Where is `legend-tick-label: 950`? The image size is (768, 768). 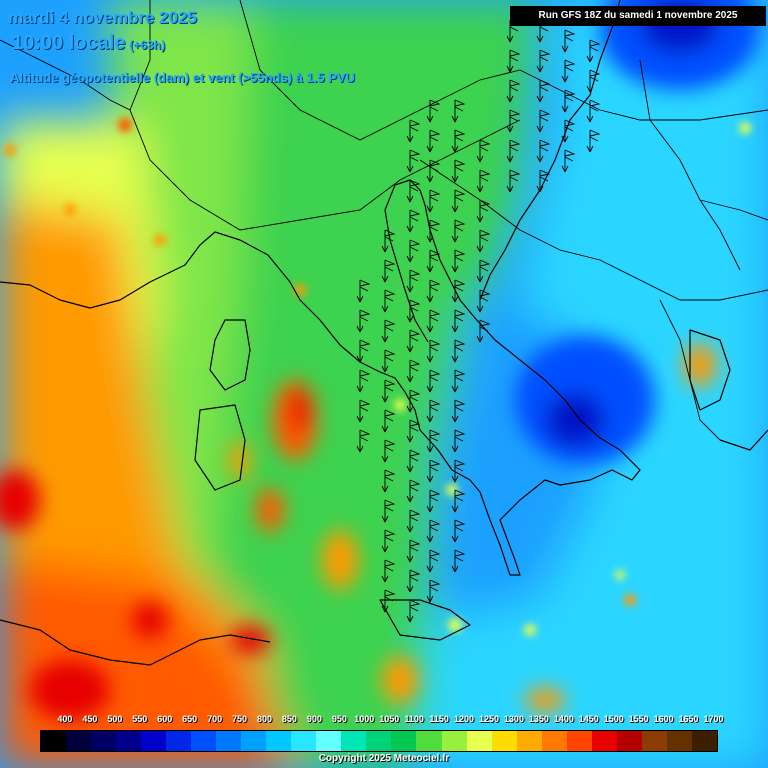 legend-tick-label: 950 is located at coordinates (339, 719).